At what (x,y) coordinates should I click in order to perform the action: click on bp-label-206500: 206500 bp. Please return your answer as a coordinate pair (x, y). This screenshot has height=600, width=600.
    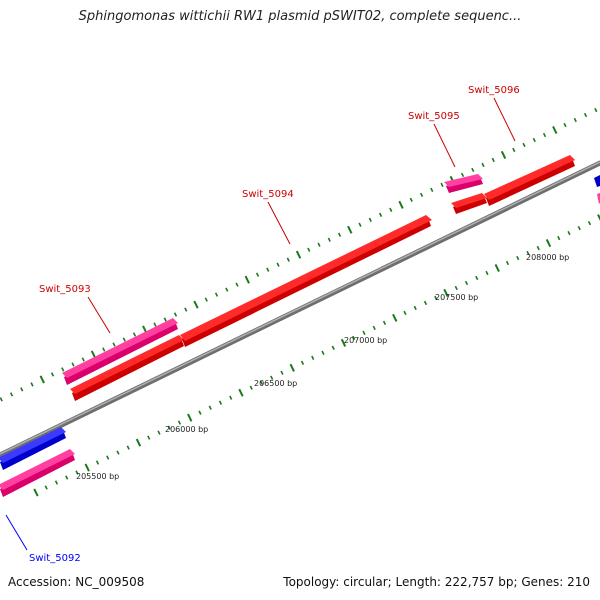
    Looking at the image, I should click on (275, 383).